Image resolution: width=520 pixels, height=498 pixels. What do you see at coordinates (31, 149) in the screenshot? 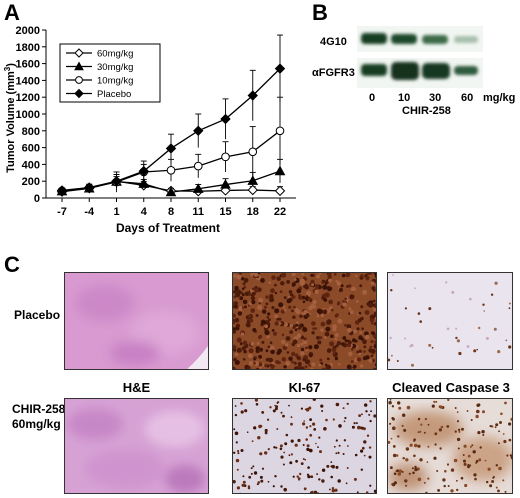
I see `y-tick-label: 600` at bounding box center [31, 149].